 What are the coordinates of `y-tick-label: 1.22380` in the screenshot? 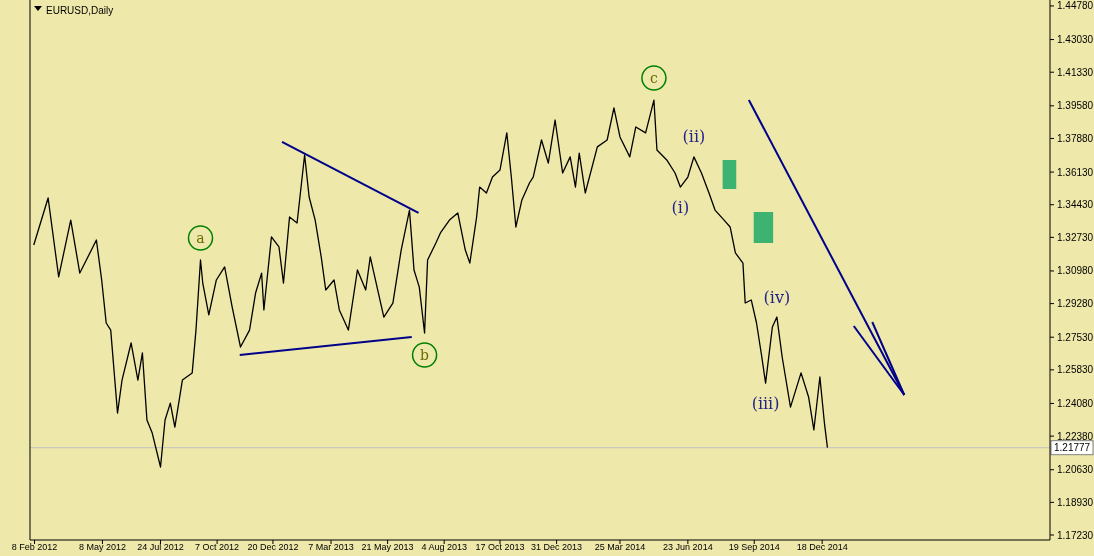 It's located at (1075, 436).